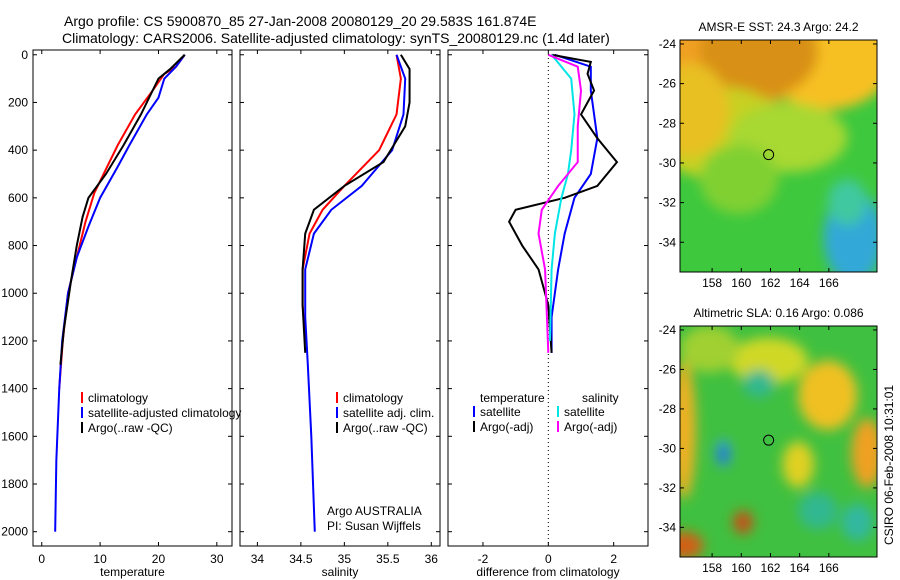  I want to click on x-tick-label: 166, so click(829, 568).